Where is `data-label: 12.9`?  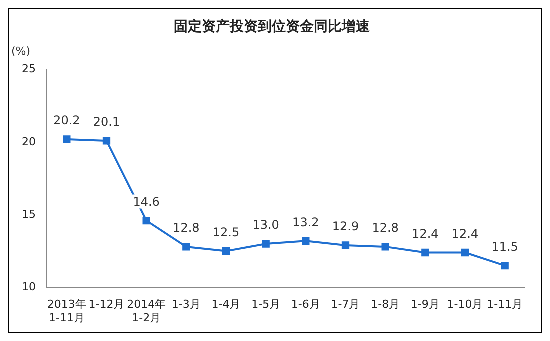
data-label: 12.9 is located at coordinates (346, 227).